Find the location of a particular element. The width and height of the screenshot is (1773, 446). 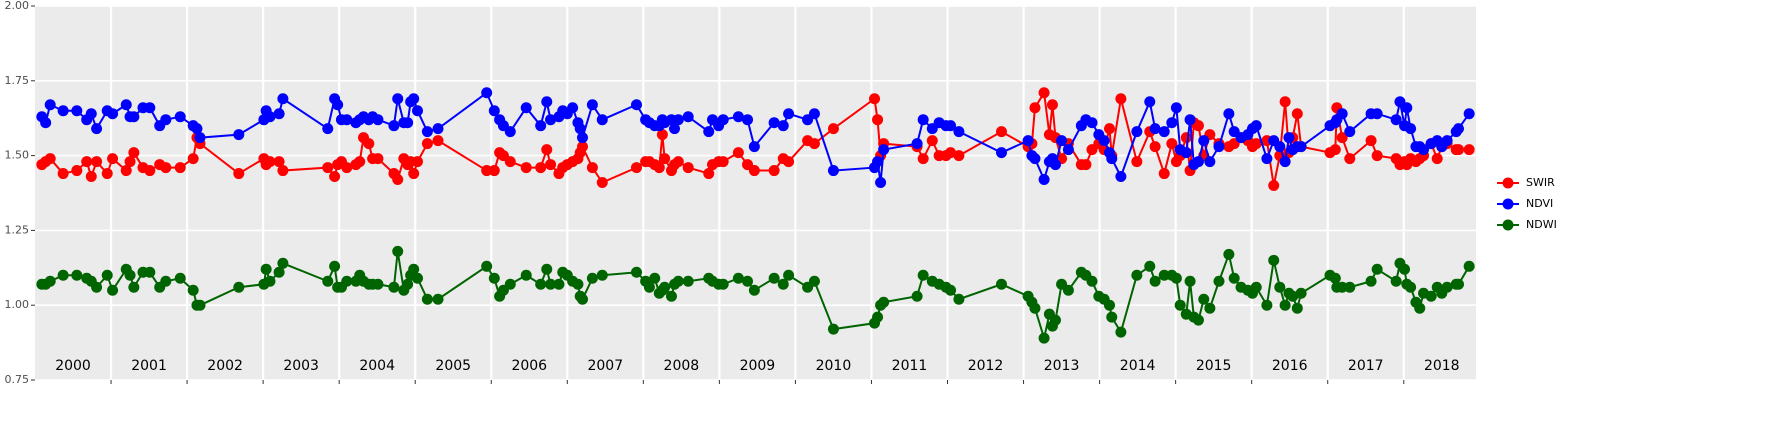

year-label: 2011 is located at coordinates (910, 366).